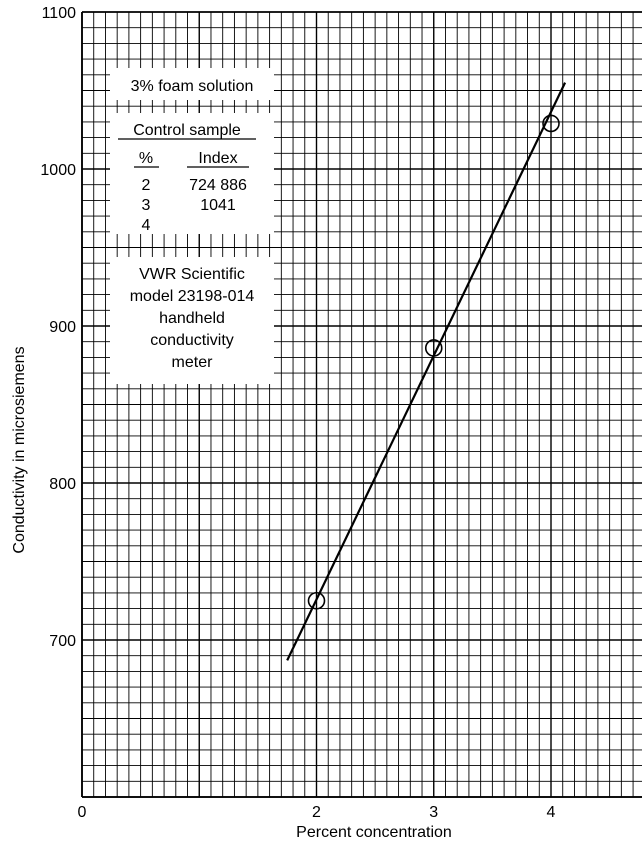 Image resolution: width=642 pixels, height=854 pixels. Describe the element at coordinates (146, 185) in the screenshot. I see `row-percent: 2` at that location.